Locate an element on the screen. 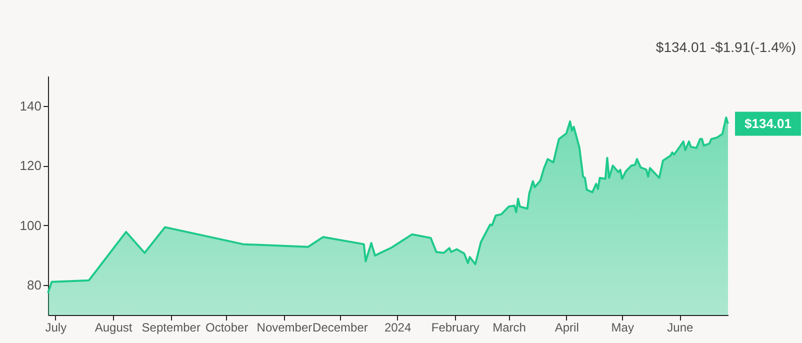 Image resolution: width=802 pixels, height=343 pixels. text: $134.01 -$1.91(-1.4%) is located at coordinates (726, 47).